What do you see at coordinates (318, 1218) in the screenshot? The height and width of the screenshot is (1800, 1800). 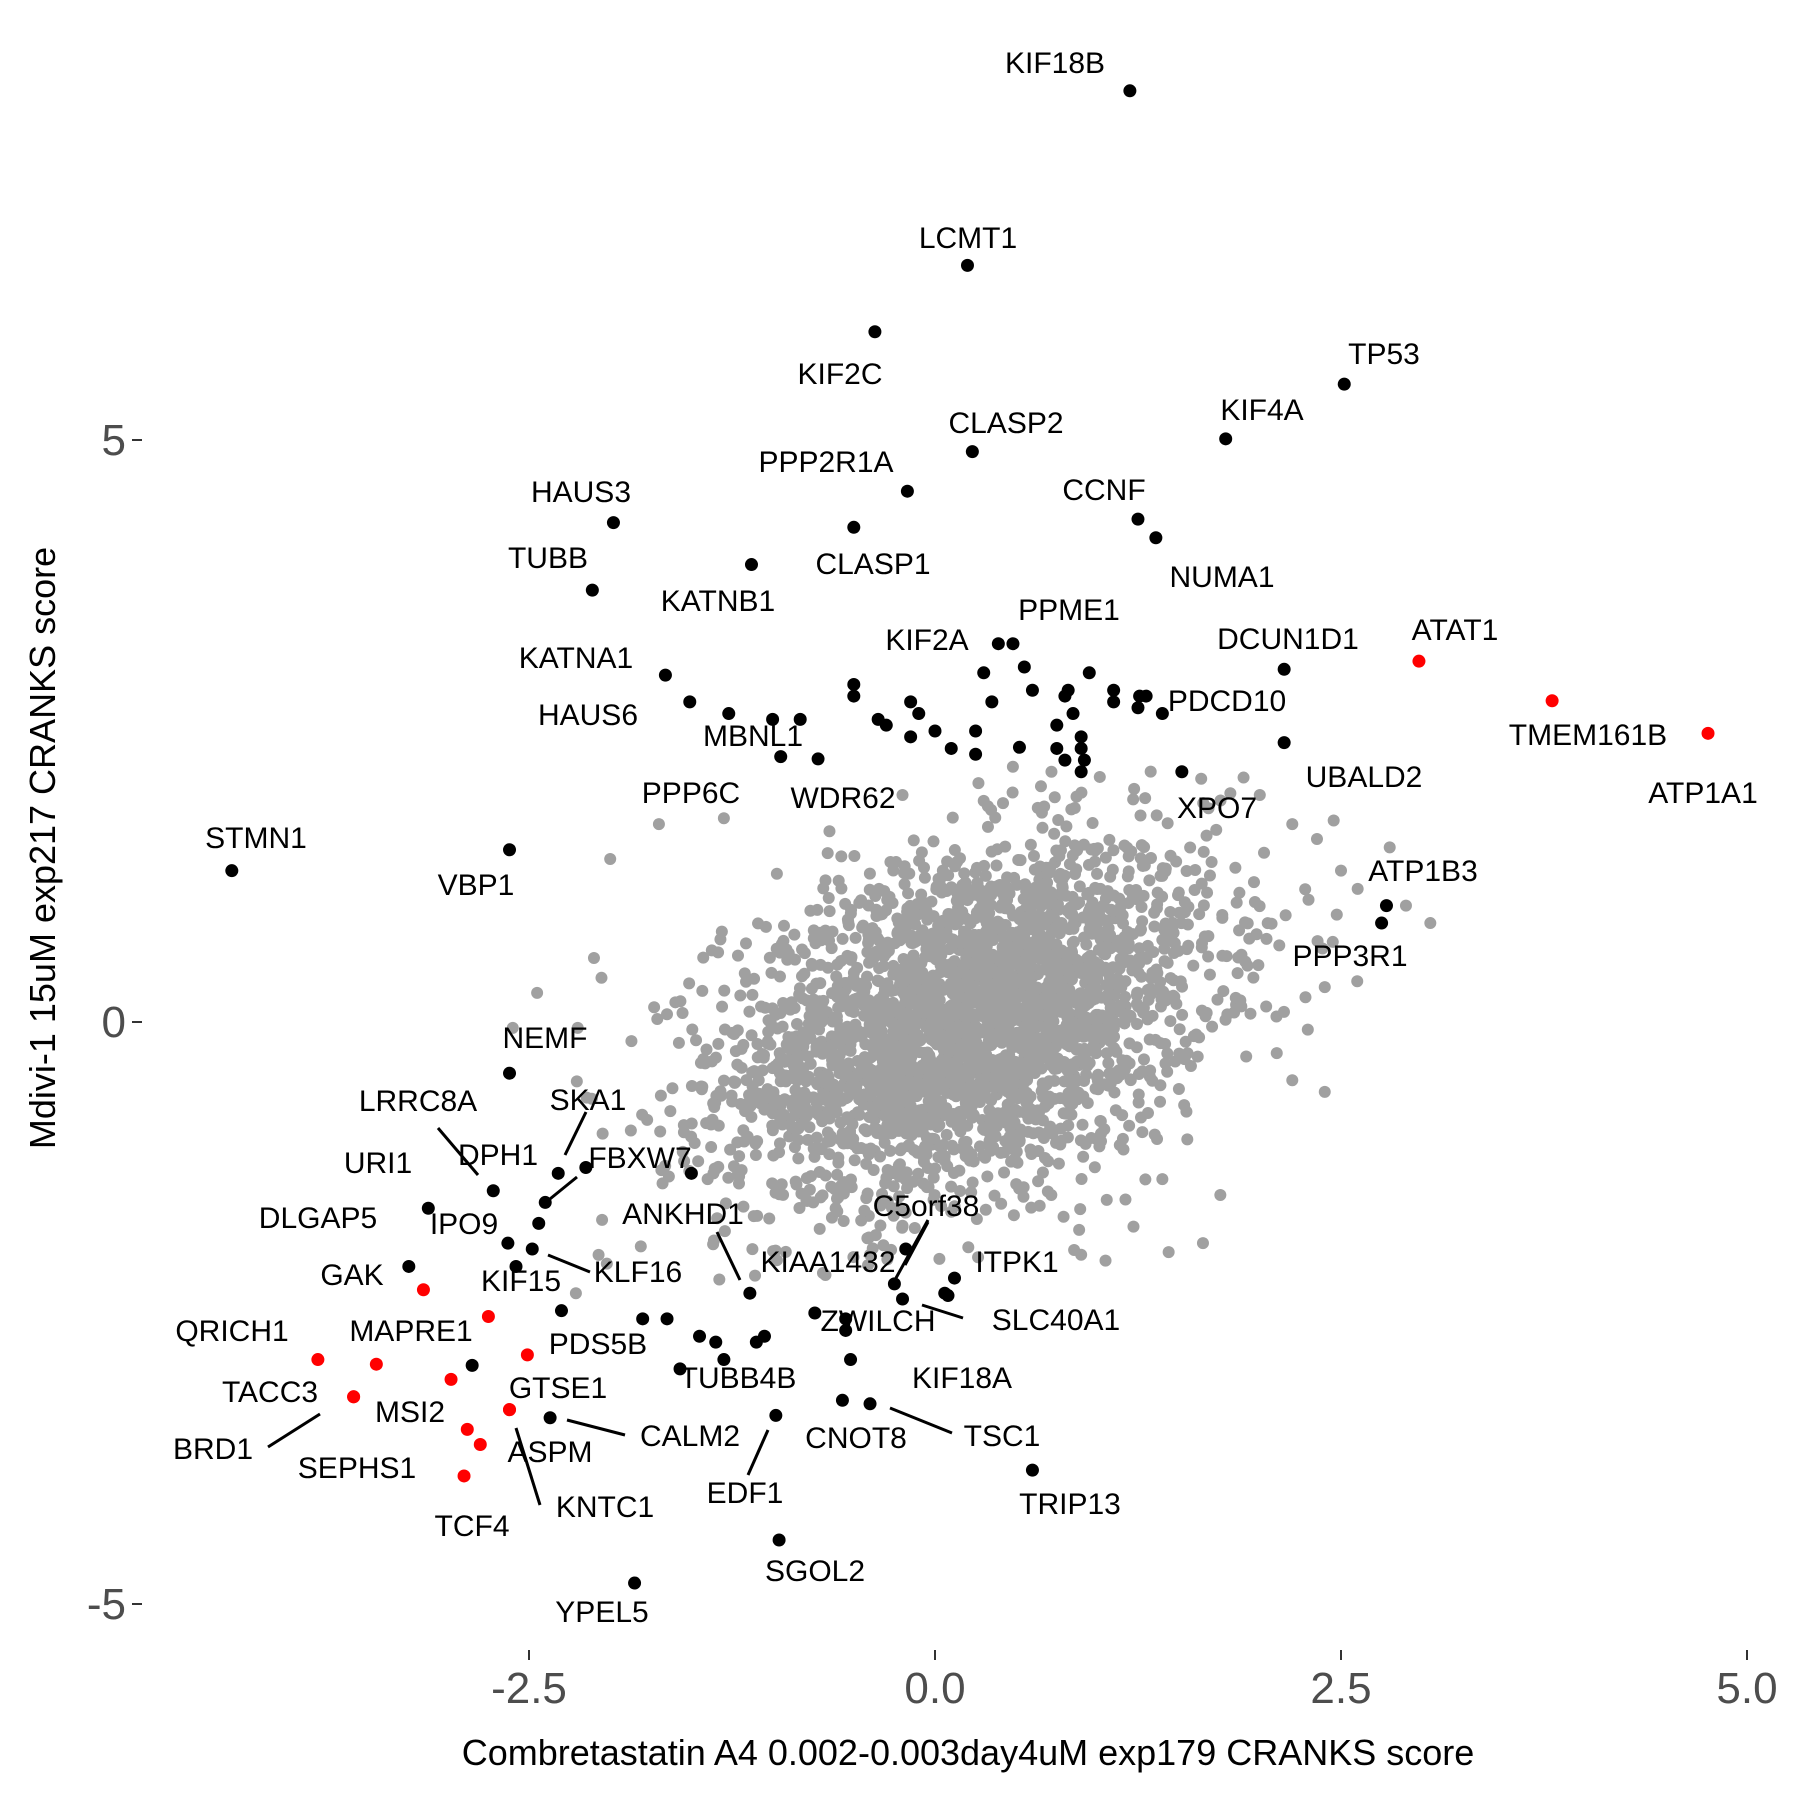 I see `point-label: DLGAP5` at bounding box center [318, 1218].